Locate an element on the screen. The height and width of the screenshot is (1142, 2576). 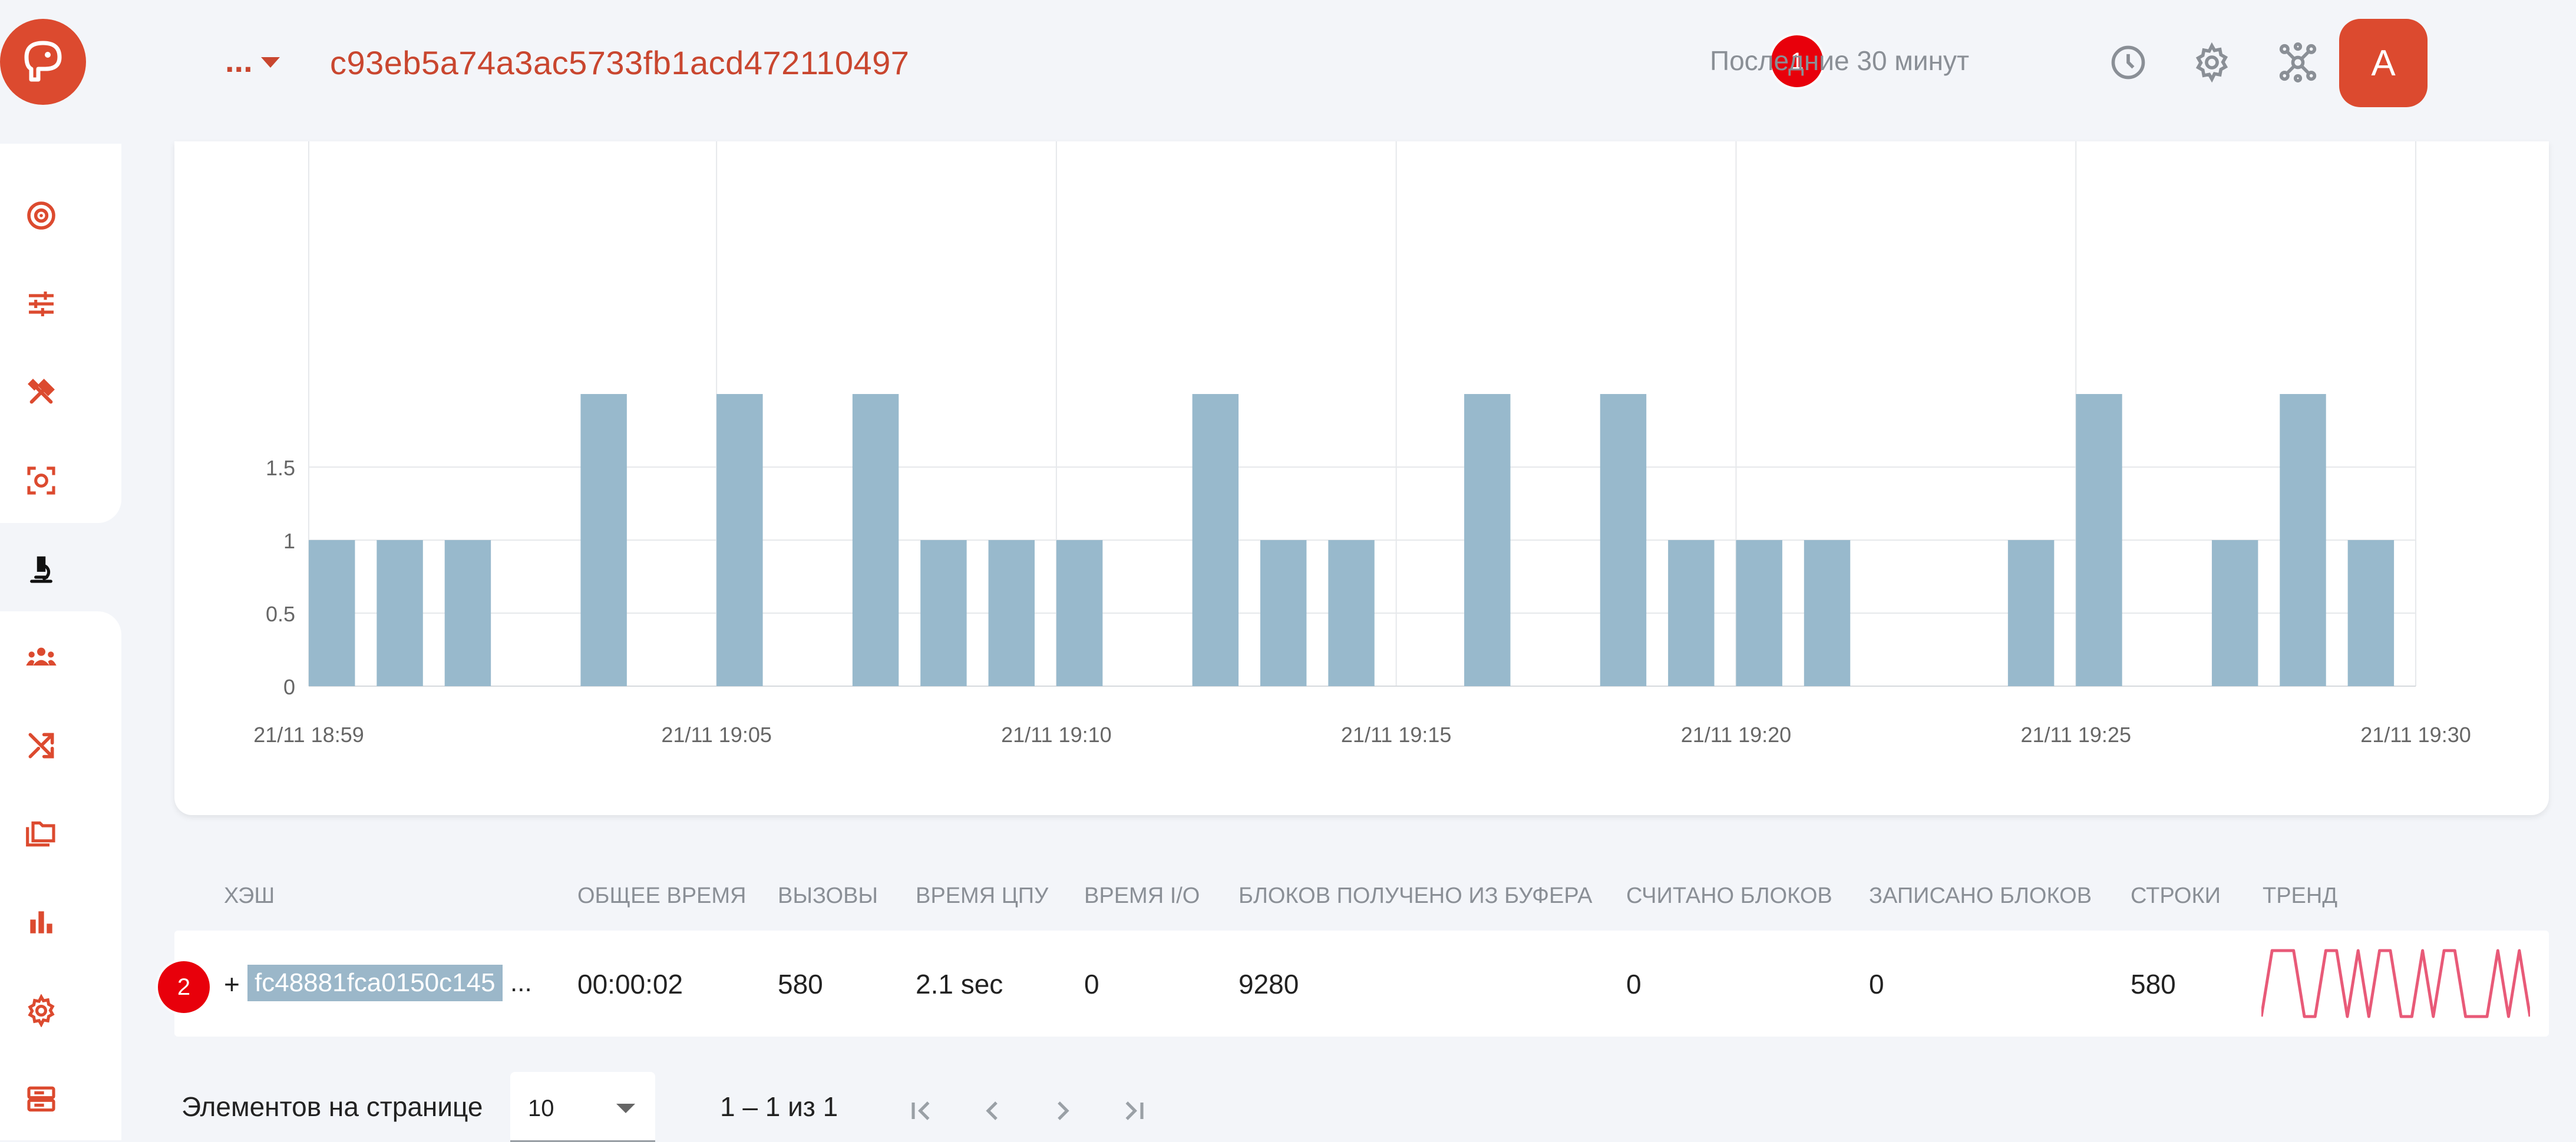
bar-1919 is located at coordinates (1691, 613).